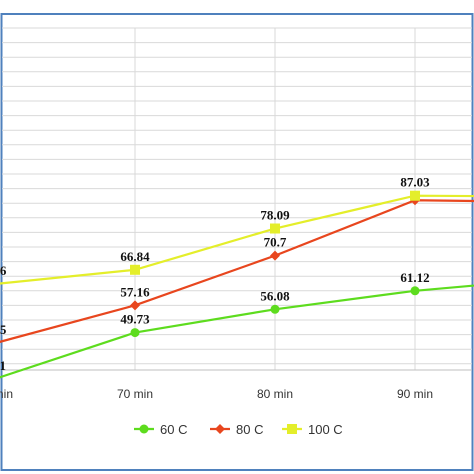  Describe the element at coordinates (135, 319) in the screenshot. I see `data-label-60-c: 49.73` at that location.